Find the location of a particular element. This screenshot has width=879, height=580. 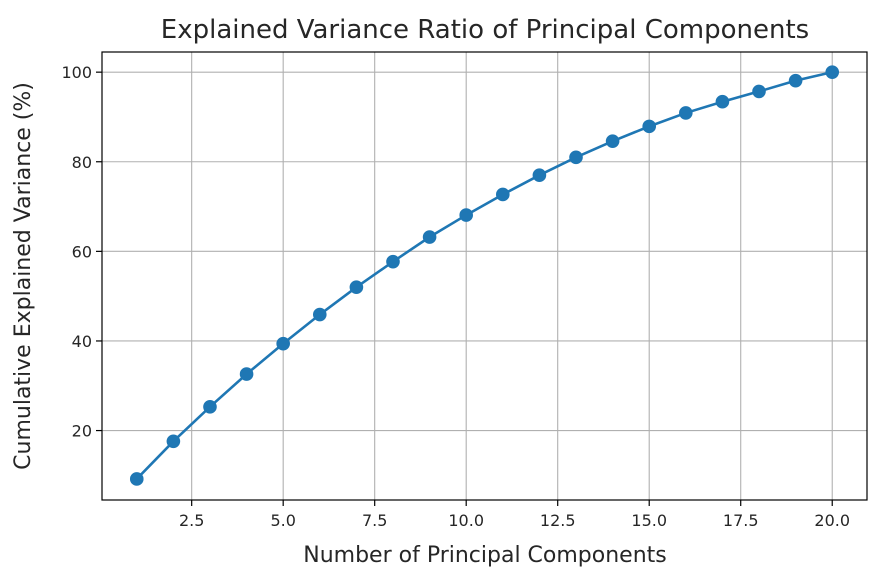

x-tick-label: 17.5 is located at coordinates (741, 520).